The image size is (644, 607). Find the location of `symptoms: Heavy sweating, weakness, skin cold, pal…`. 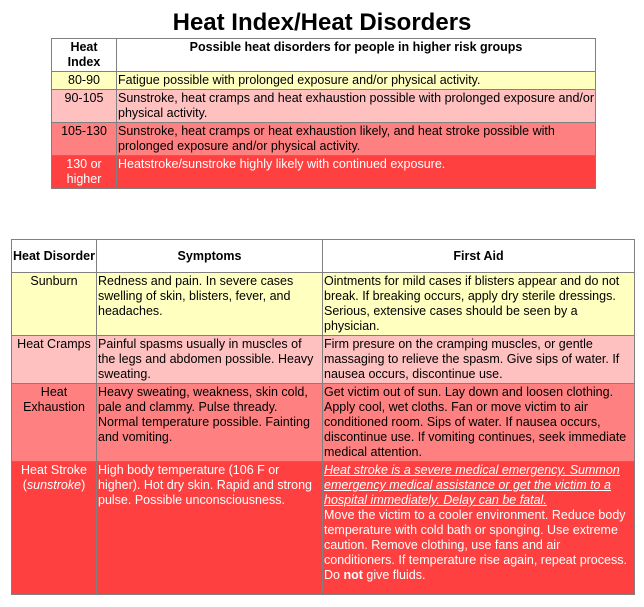

symptoms: Heavy sweating, weakness, skin cold, pal… is located at coordinates (209, 422).